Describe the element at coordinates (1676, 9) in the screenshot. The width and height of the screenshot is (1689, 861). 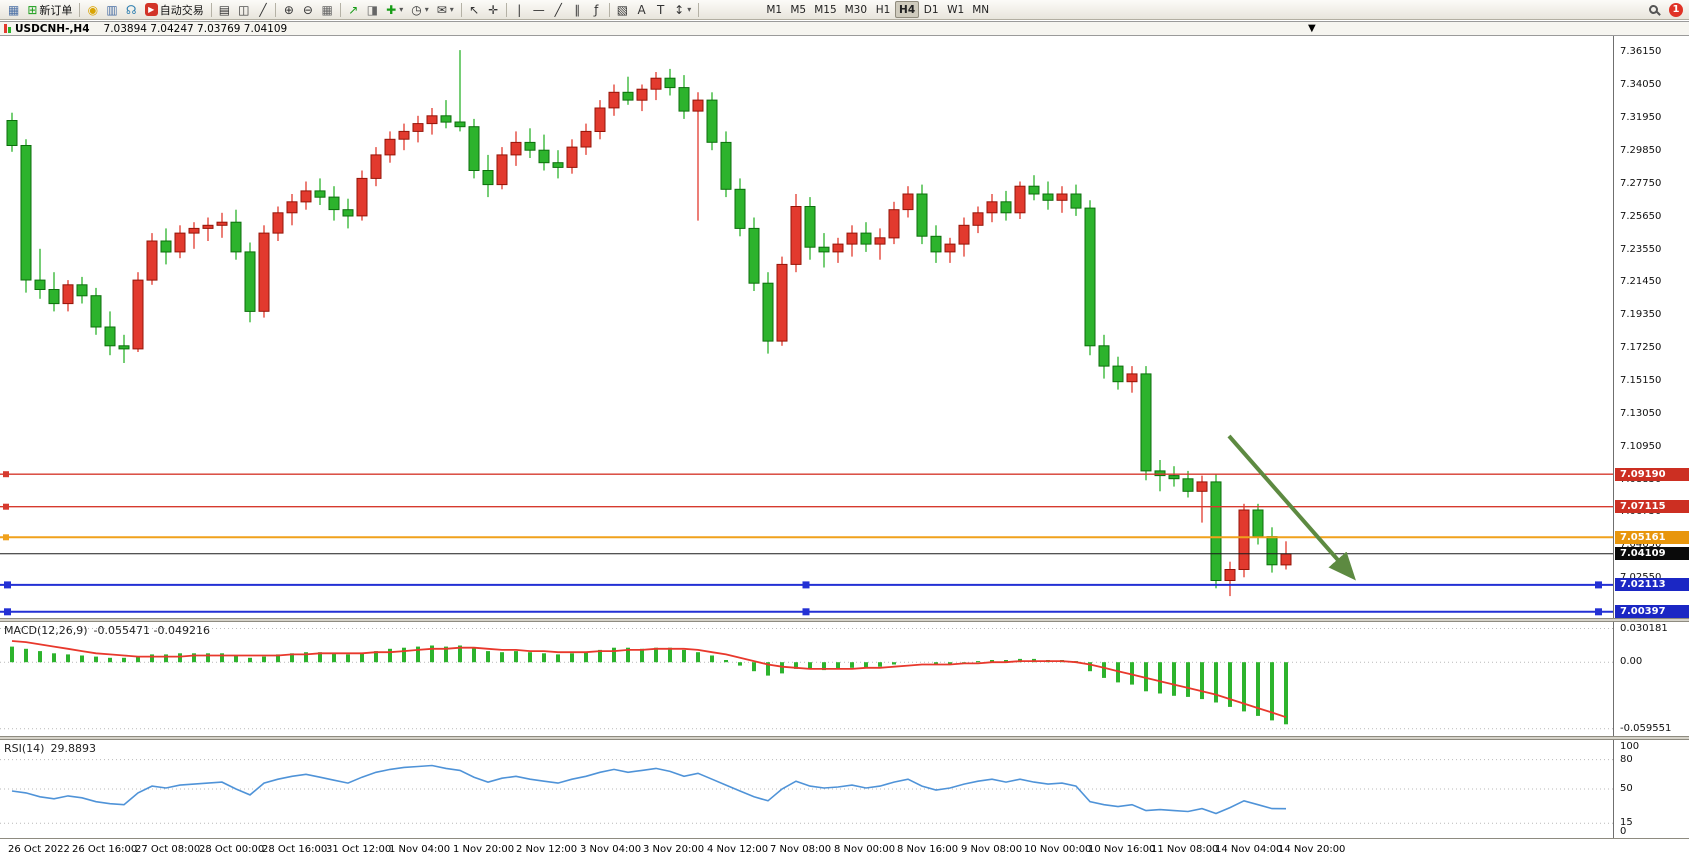
I see `notification-badge: 1` at that location.